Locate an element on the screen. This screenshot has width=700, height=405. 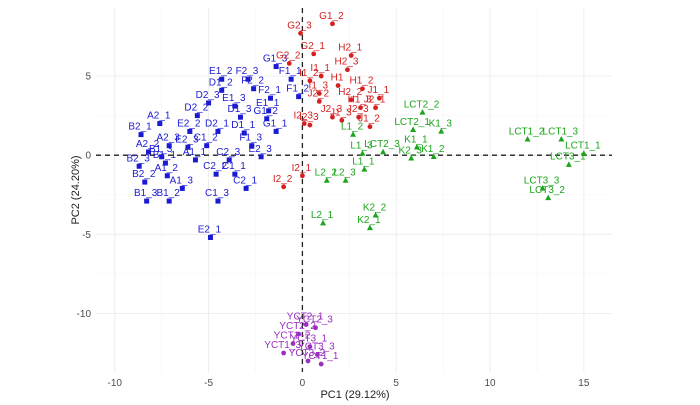
point-label: H2_2 is located at coordinates (350, 92).